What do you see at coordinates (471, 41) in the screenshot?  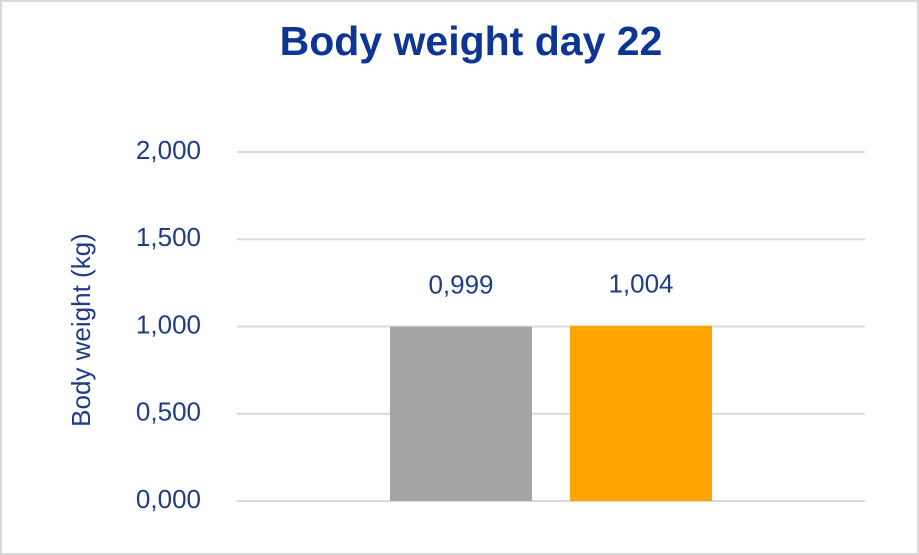 I see `chart-title: Body weight day 22` at bounding box center [471, 41].